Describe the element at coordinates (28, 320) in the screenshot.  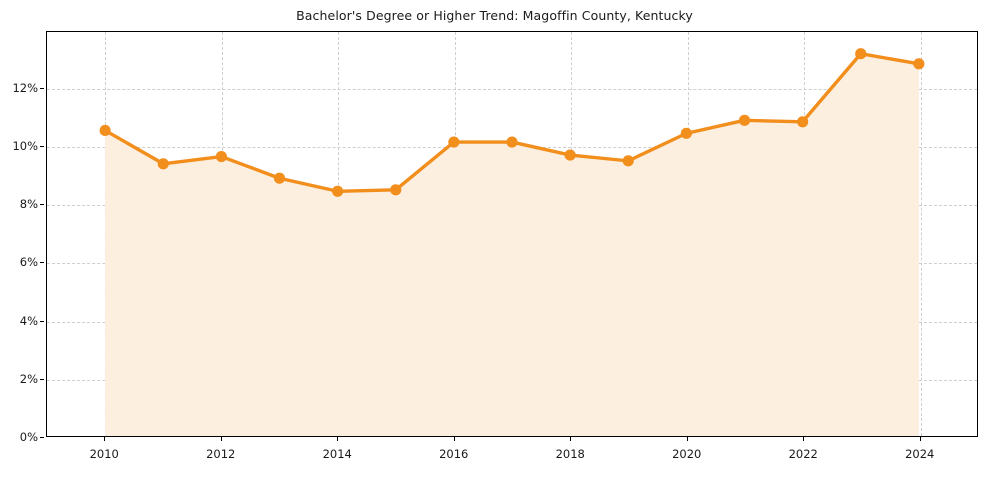
I see `y-axis-tick-label: 4%` at that location.